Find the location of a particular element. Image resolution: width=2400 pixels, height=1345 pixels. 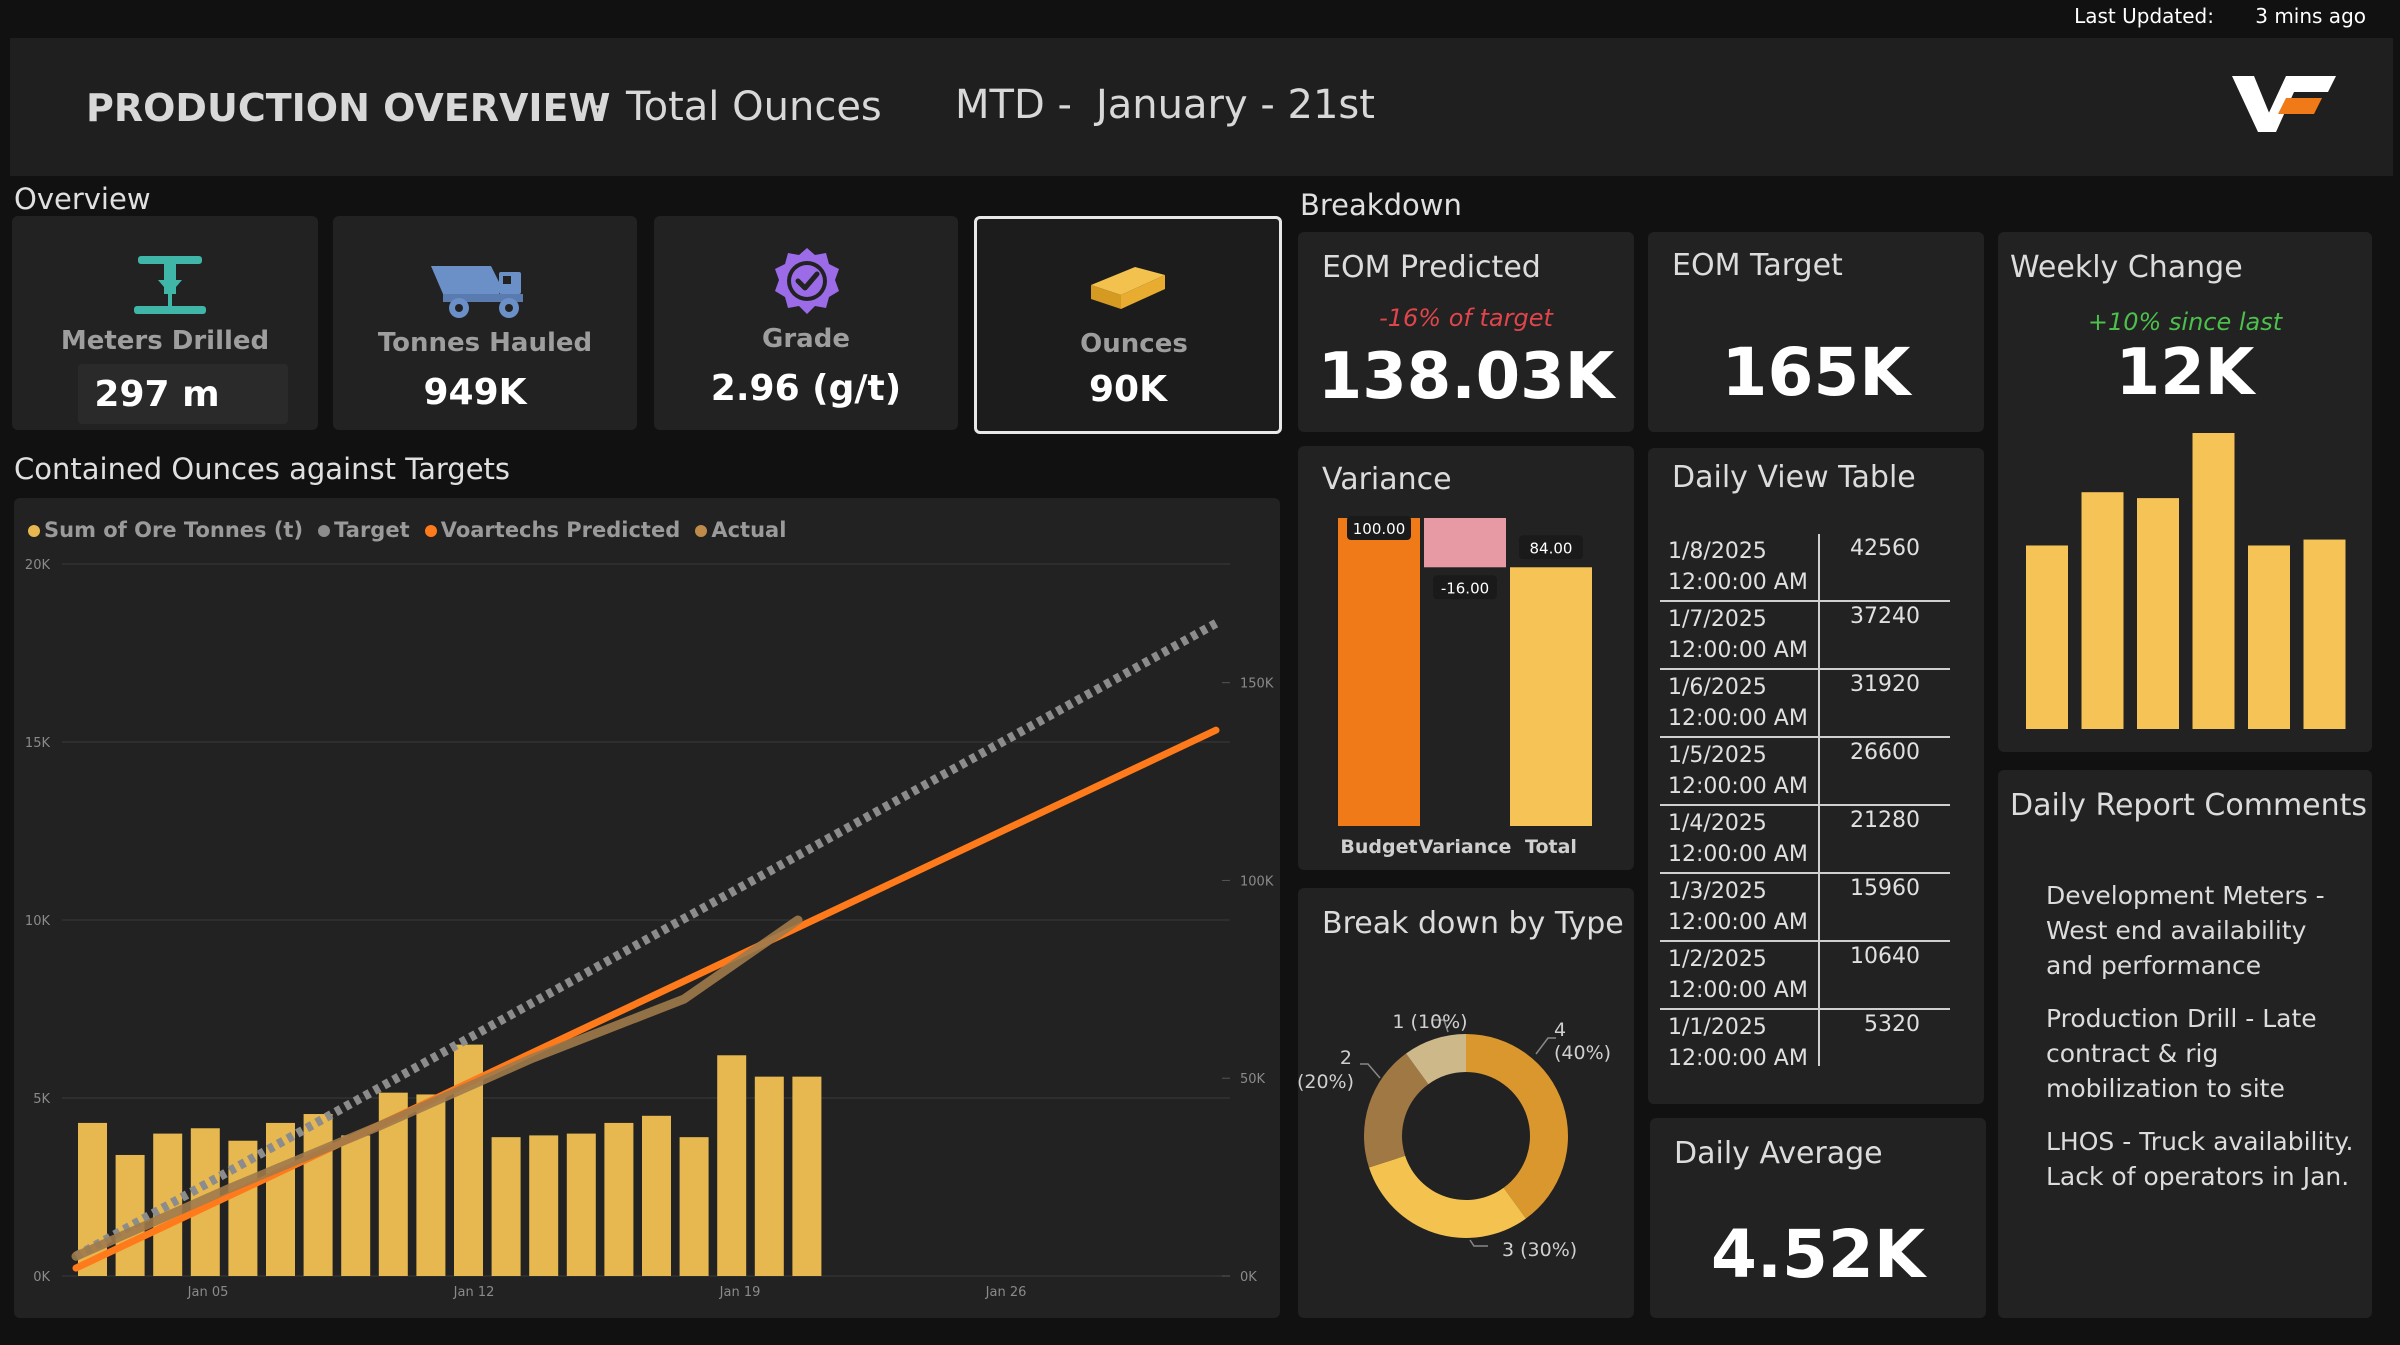

last-updated-value: 3 mins ago is located at coordinates (2310, 16).